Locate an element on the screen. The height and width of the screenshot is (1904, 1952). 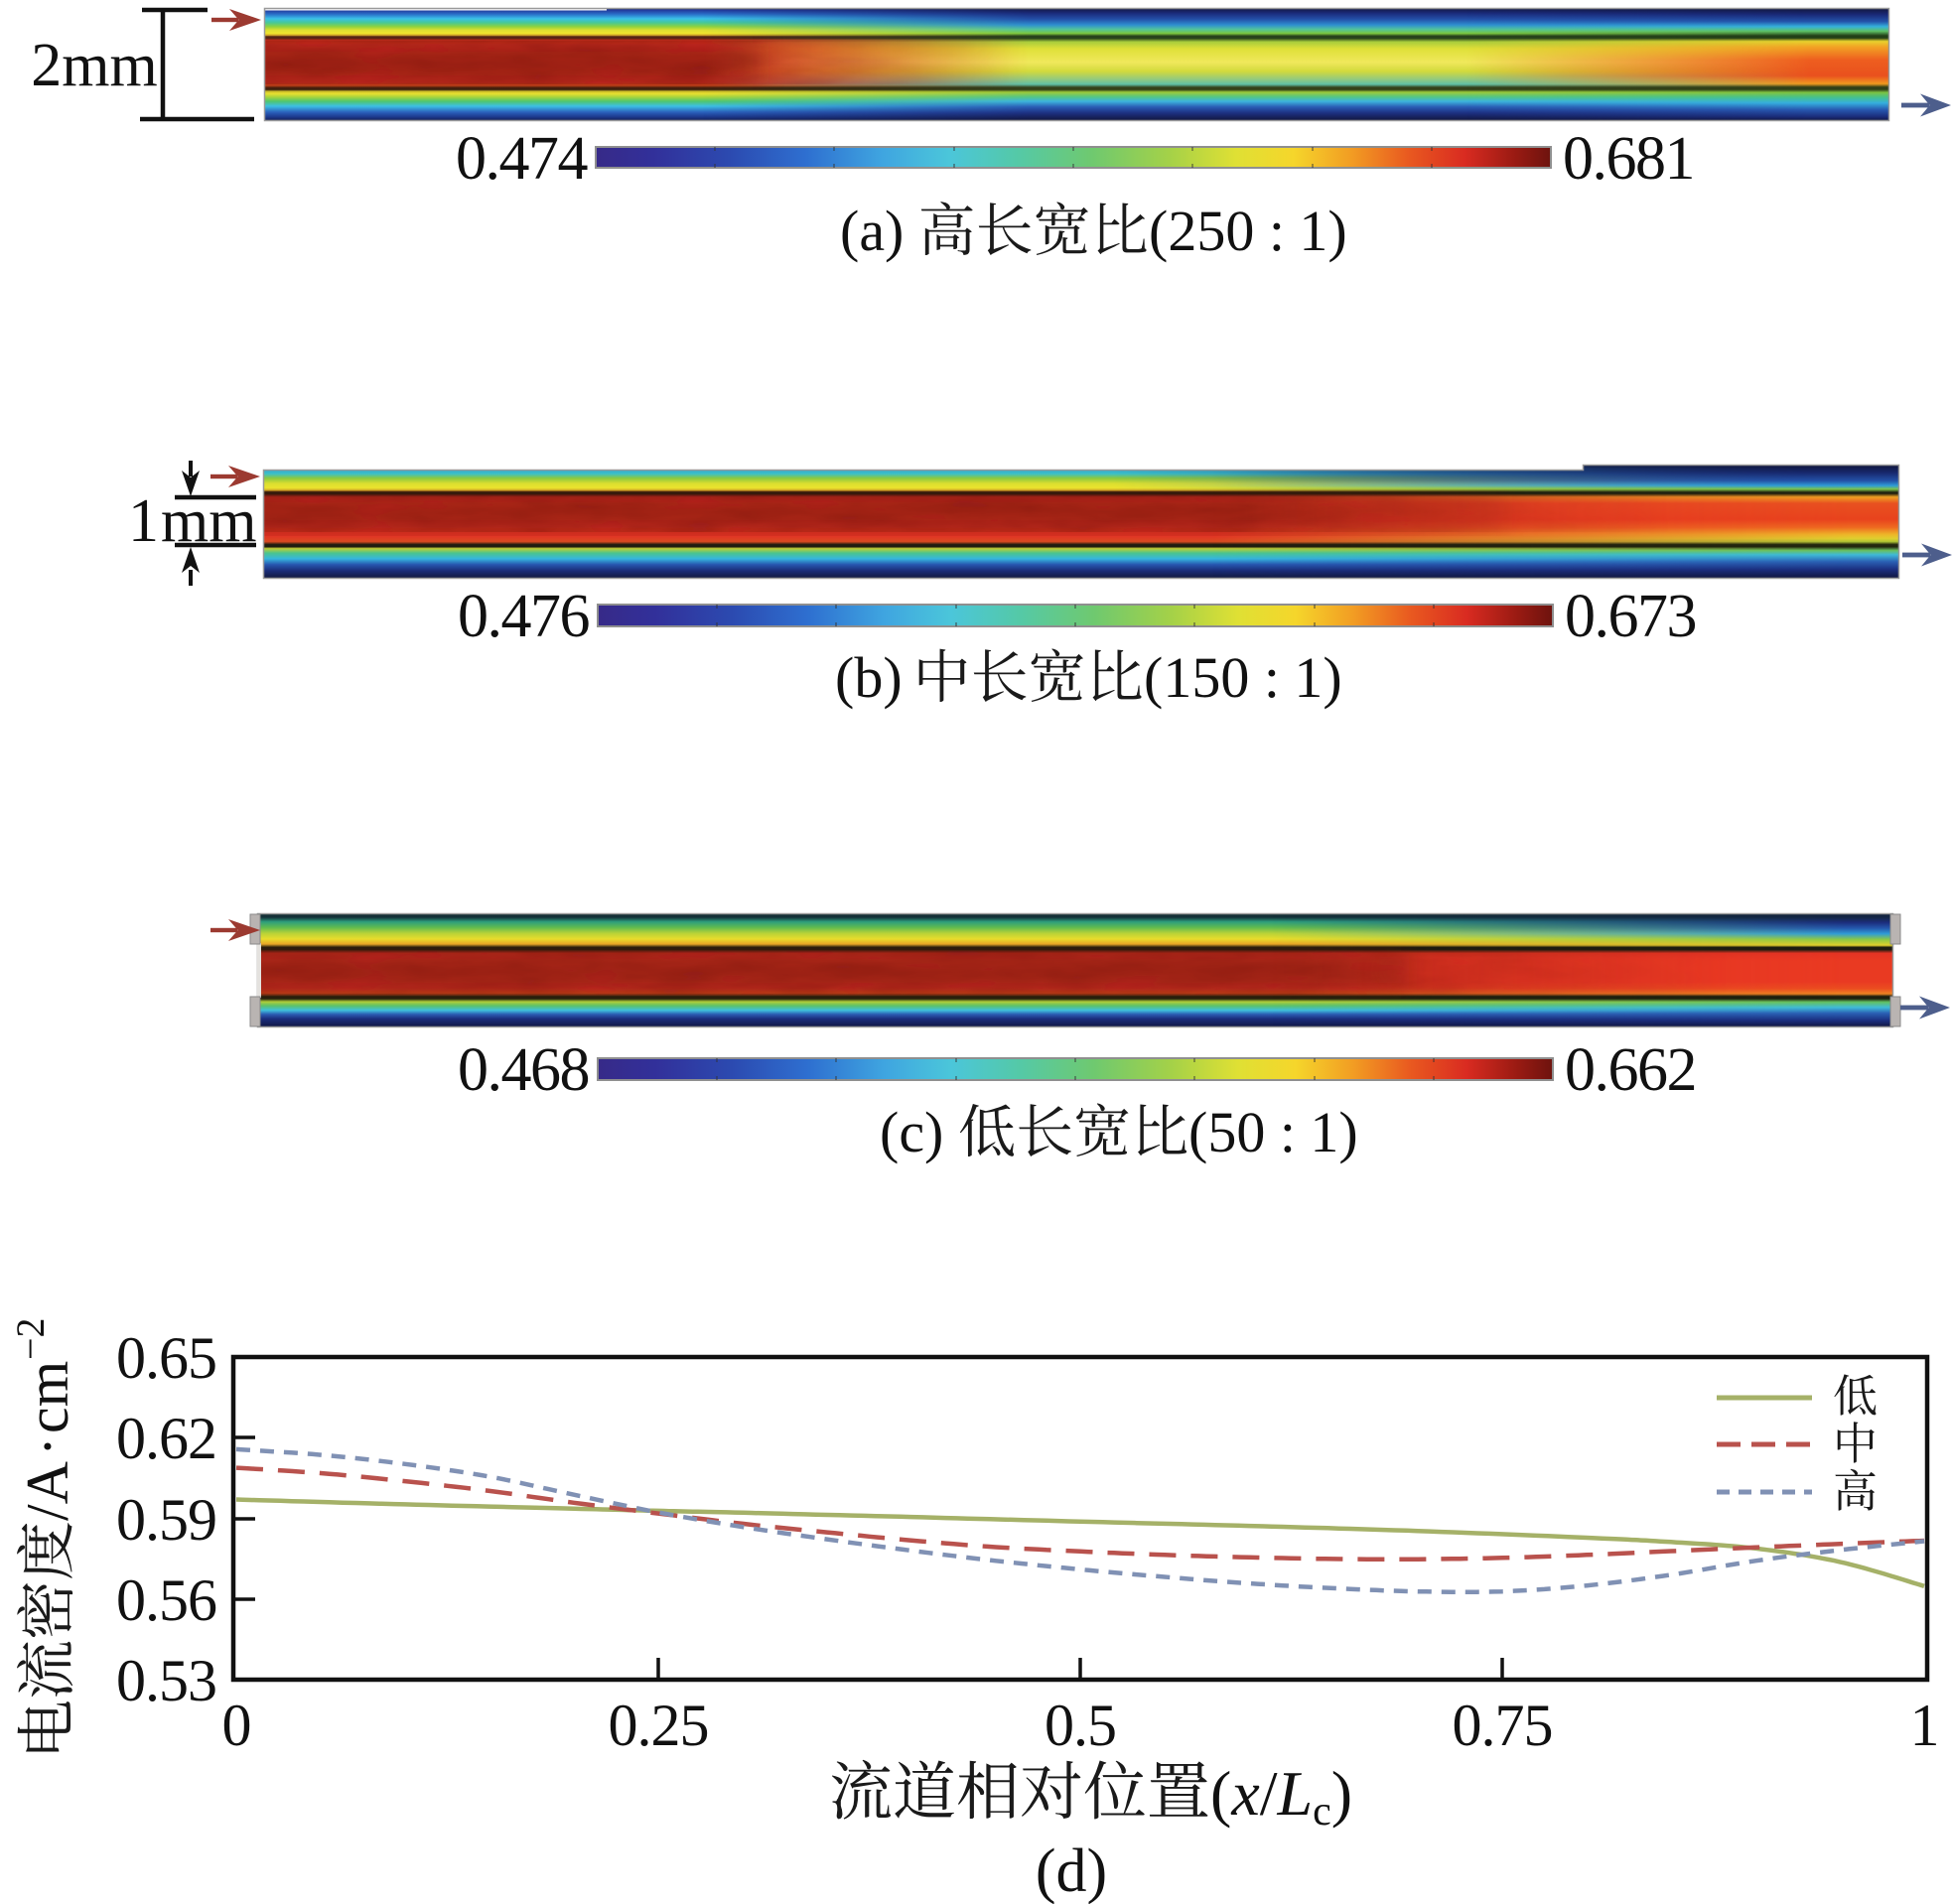
svg-text: 0.474 is located at coordinates (522, 159).